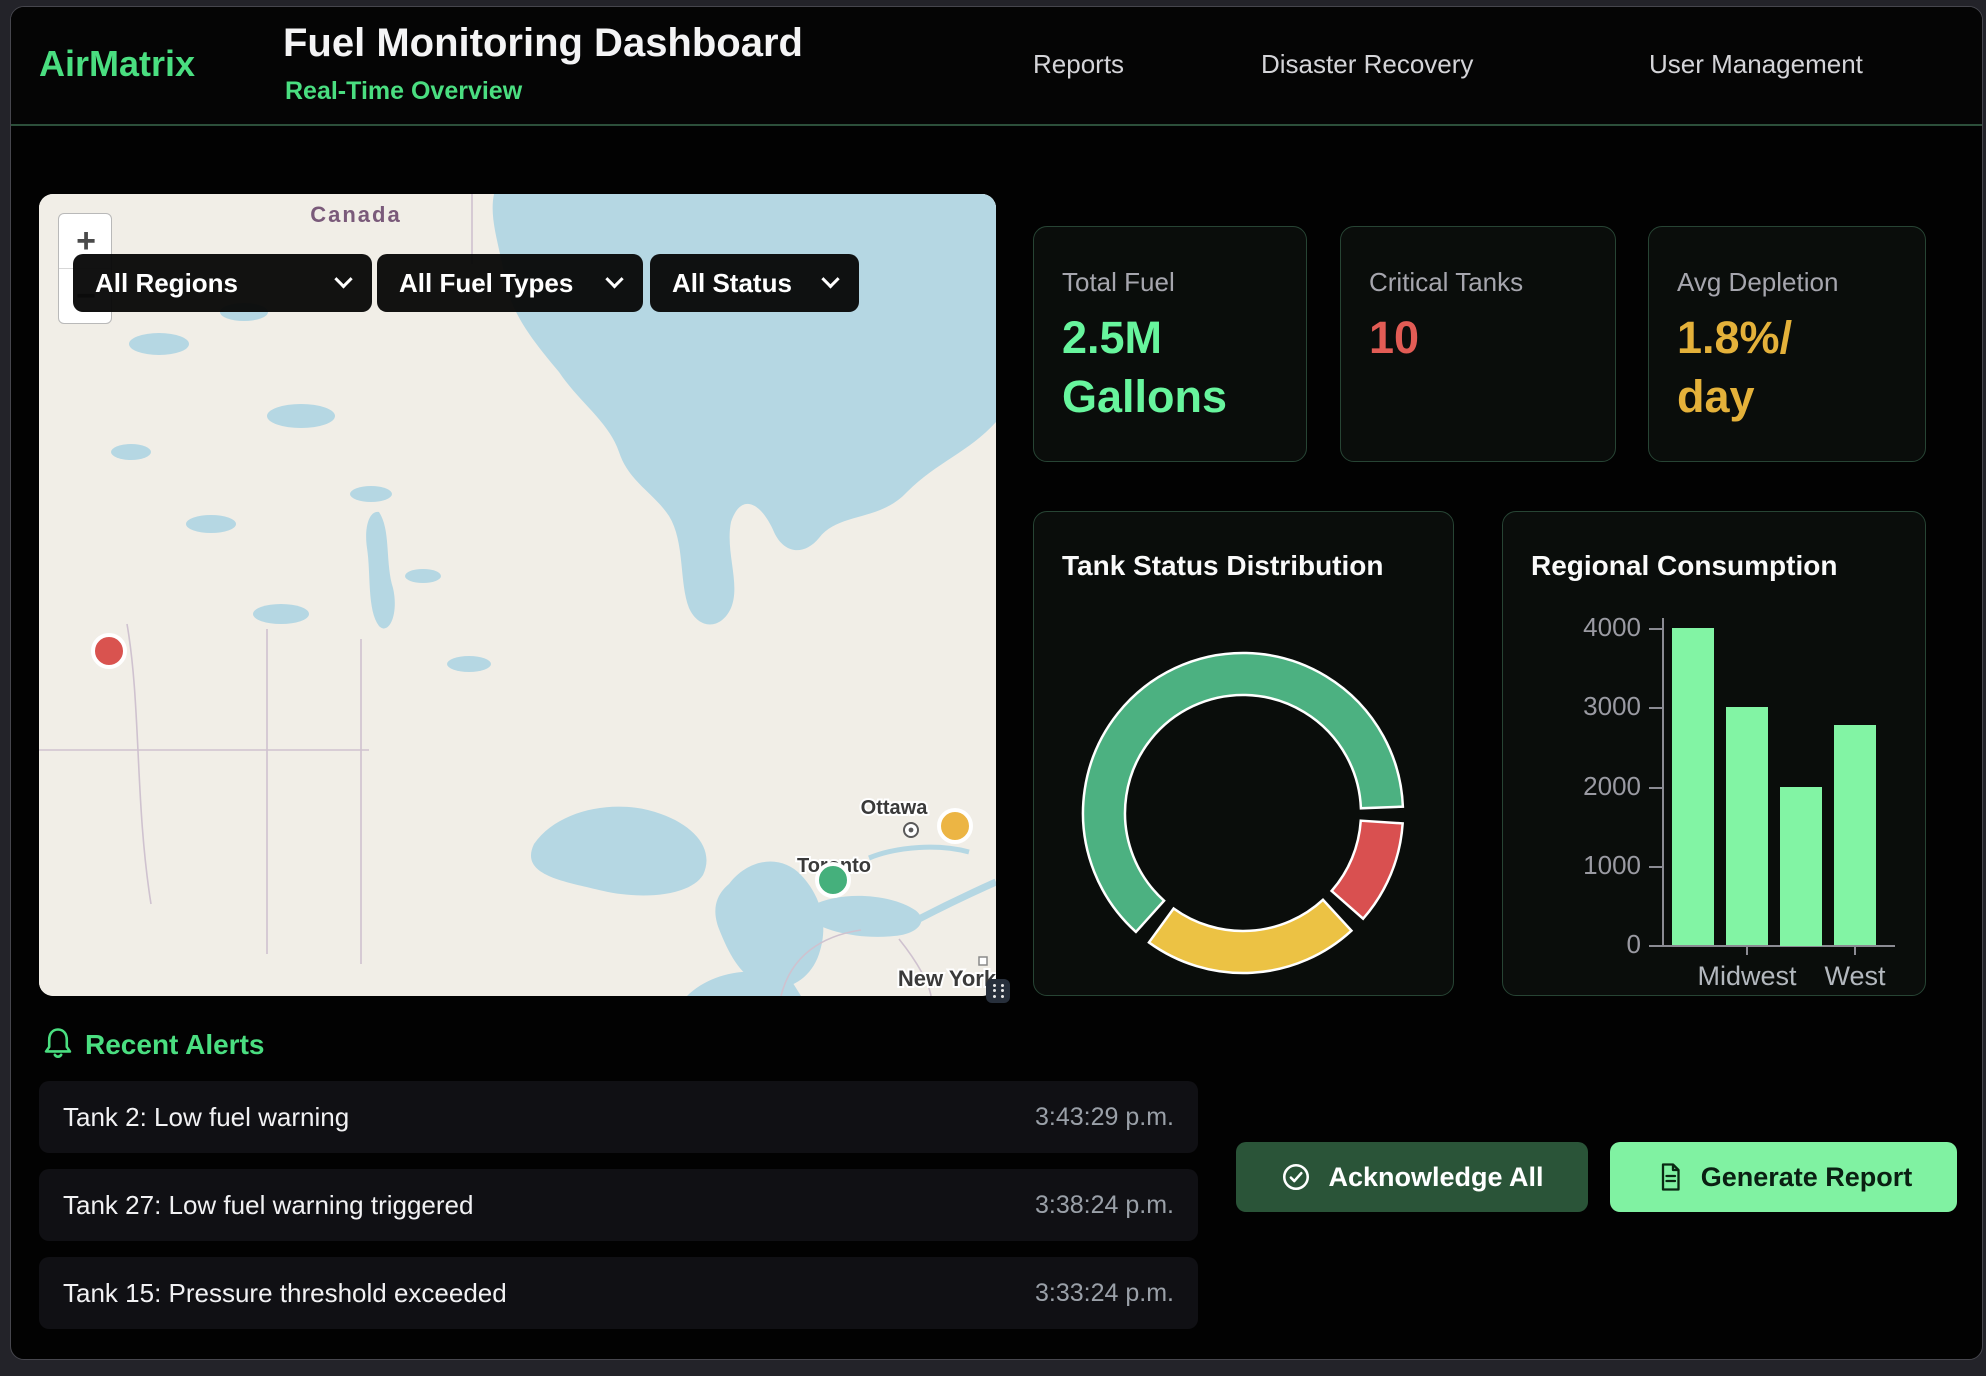 This screenshot has width=1986, height=1376. What do you see at coordinates (206, 1116) in the screenshot?
I see `alert-message: Tank 2: Low fuel warning` at bounding box center [206, 1116].